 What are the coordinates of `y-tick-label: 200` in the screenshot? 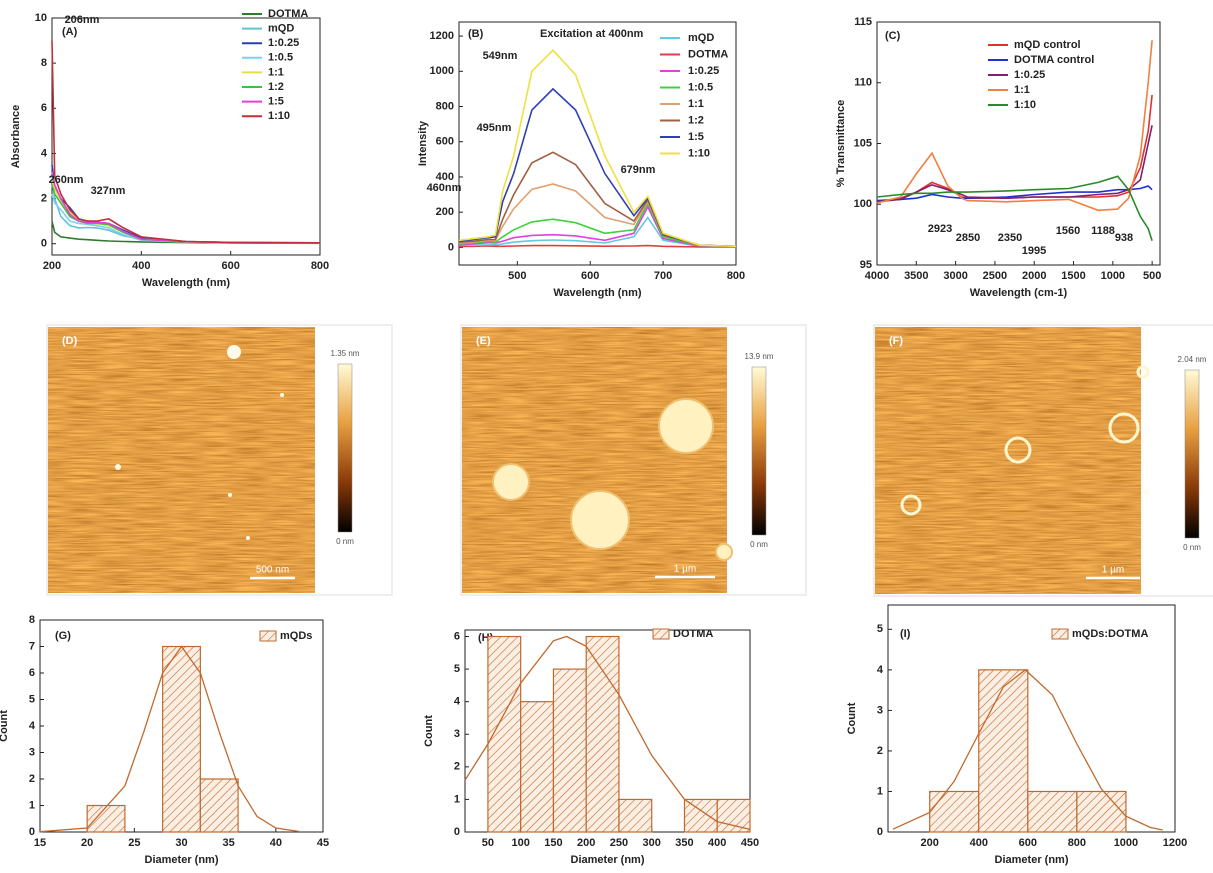 It's located at (445, 212).